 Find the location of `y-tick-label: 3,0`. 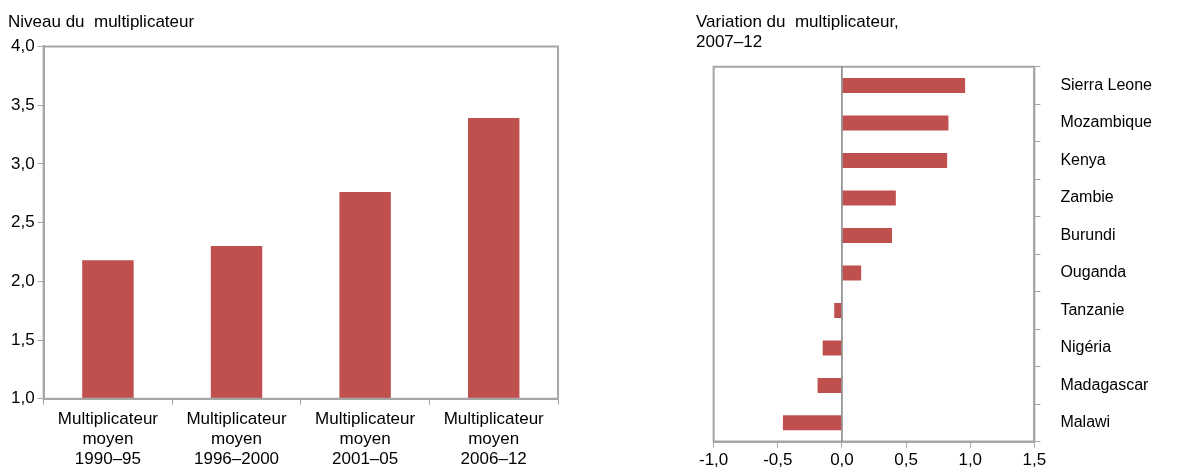

y-tick-label: 3,0 is located at coordinates (22, 163).